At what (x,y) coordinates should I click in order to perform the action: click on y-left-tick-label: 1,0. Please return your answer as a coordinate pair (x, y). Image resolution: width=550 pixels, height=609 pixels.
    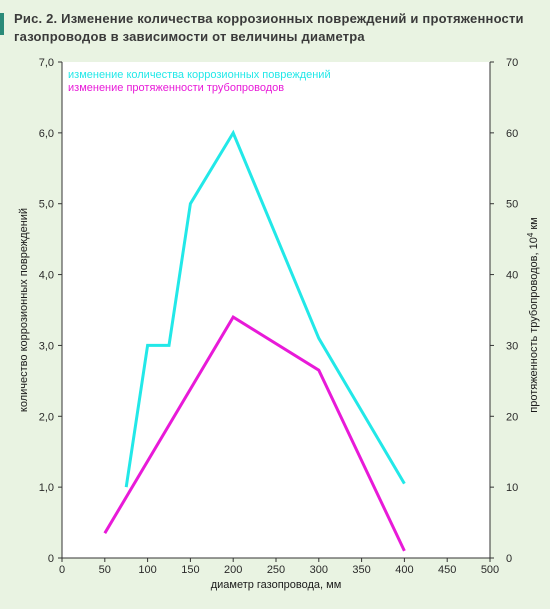
    Looking at the image, I should click on (46, 488).